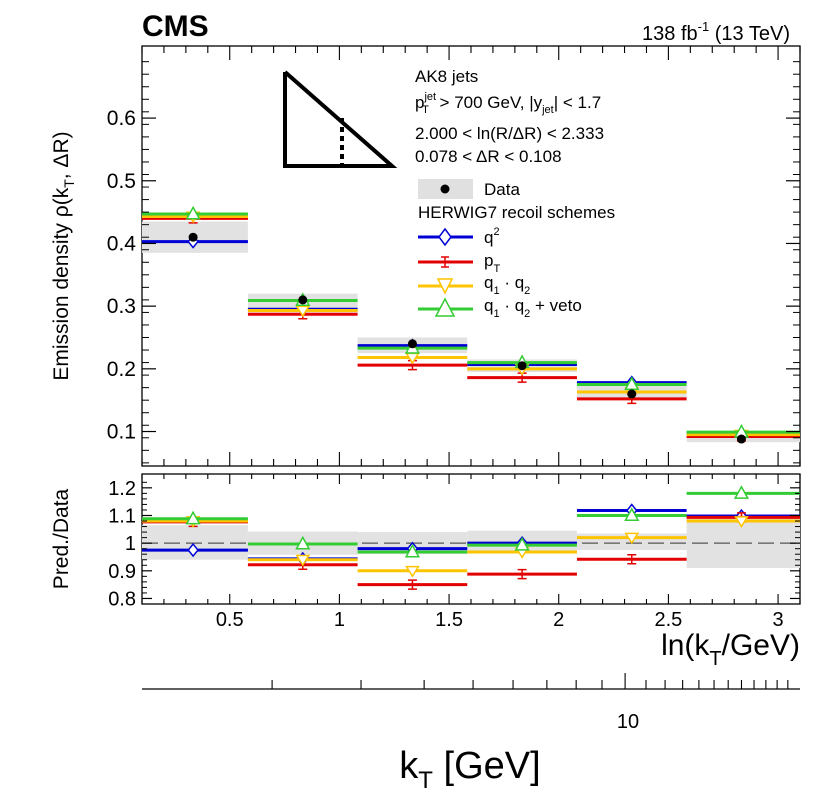 The image size is (814, 792). What do you see at coordinates (716, 32) in the screenshot?
I see `lumi-label: 138 fb-1 (13 TeV)` at bounding box center [716, 32].